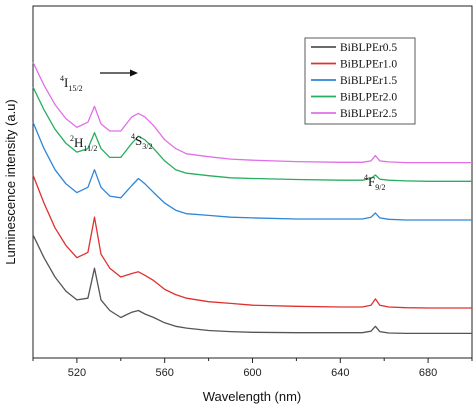 The image size is (474, 412). What do you see at coordinates (83, 143) in the screenshot?
I see `annotation-2h11-2: 2H11/2` at bounding box center [83, 143].